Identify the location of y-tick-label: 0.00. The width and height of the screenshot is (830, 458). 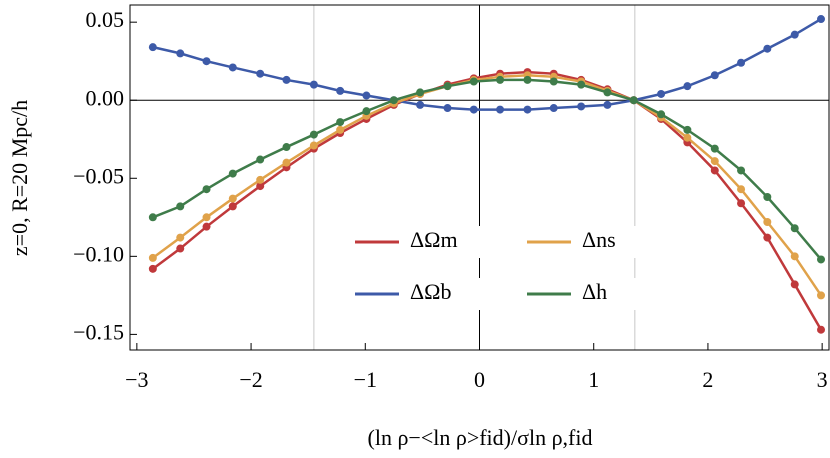
(105, 97).